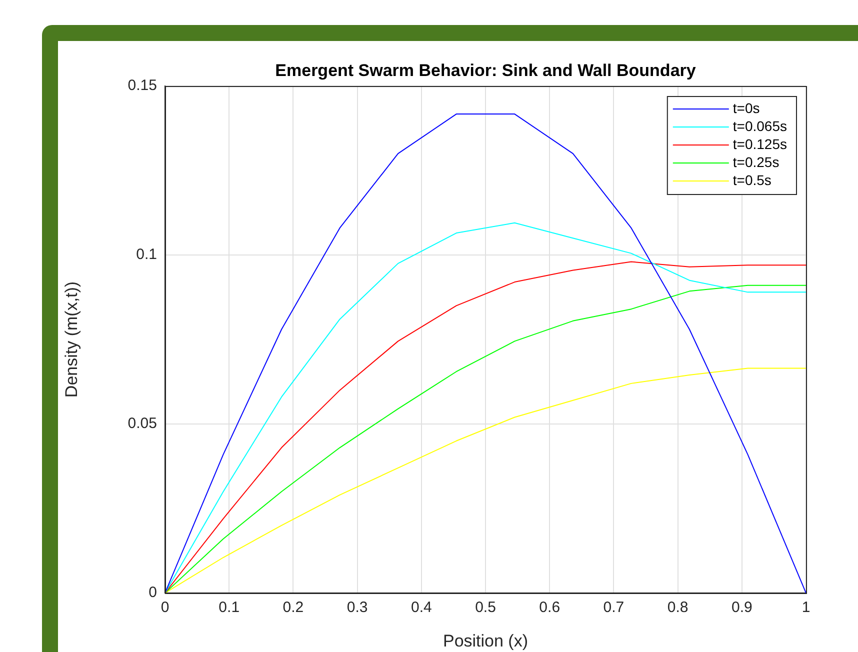  Describe the element at coordinates (146, 255) in the screenshot. I see `y-tick-label: 0.1` at that location.